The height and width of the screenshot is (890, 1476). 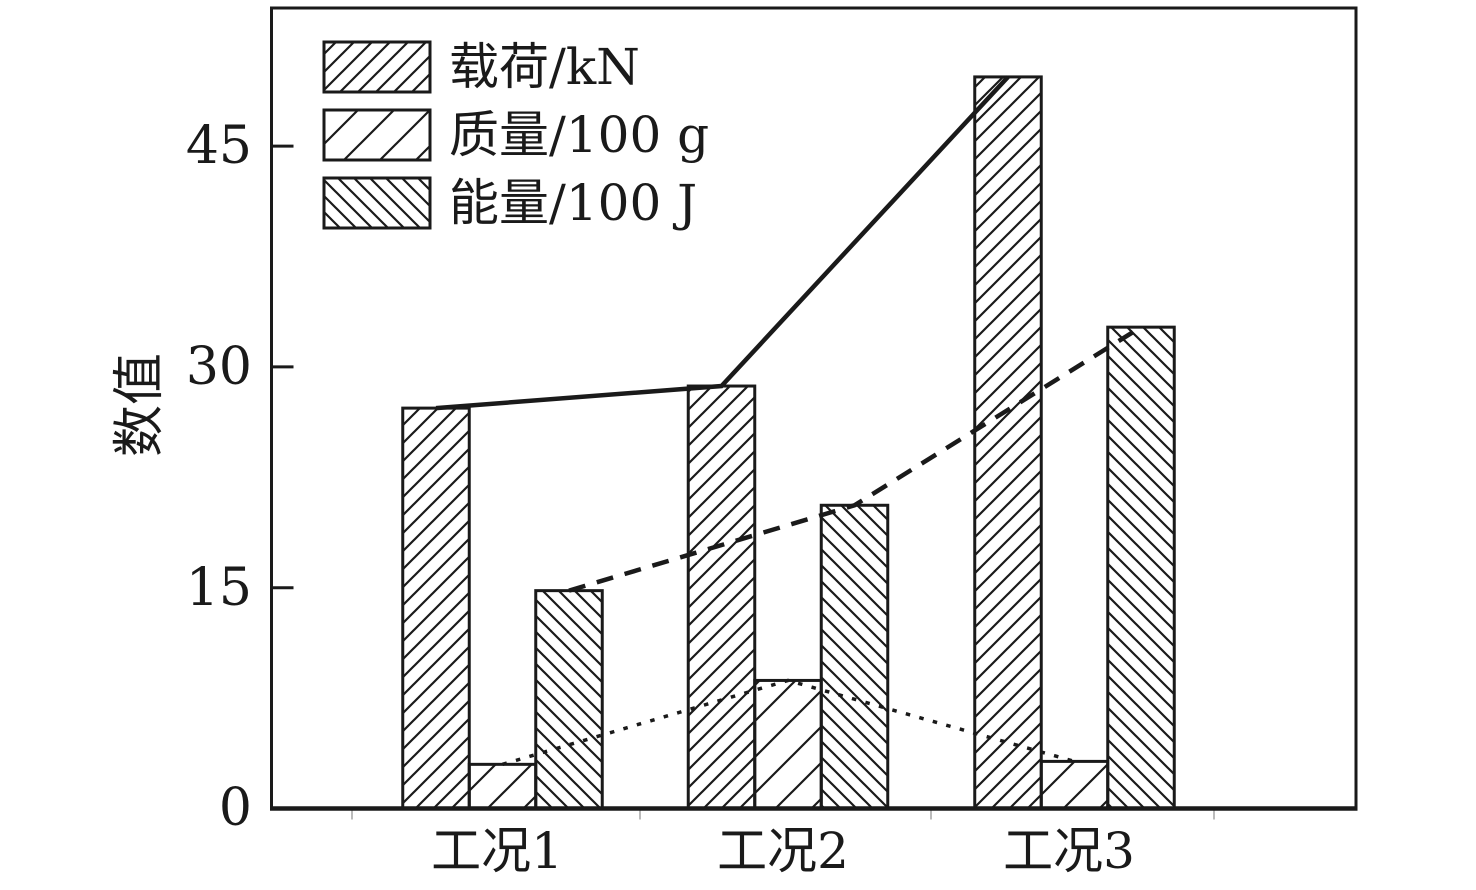 I want to click on y-axis-title: 数值, so click(x=140, y=405).